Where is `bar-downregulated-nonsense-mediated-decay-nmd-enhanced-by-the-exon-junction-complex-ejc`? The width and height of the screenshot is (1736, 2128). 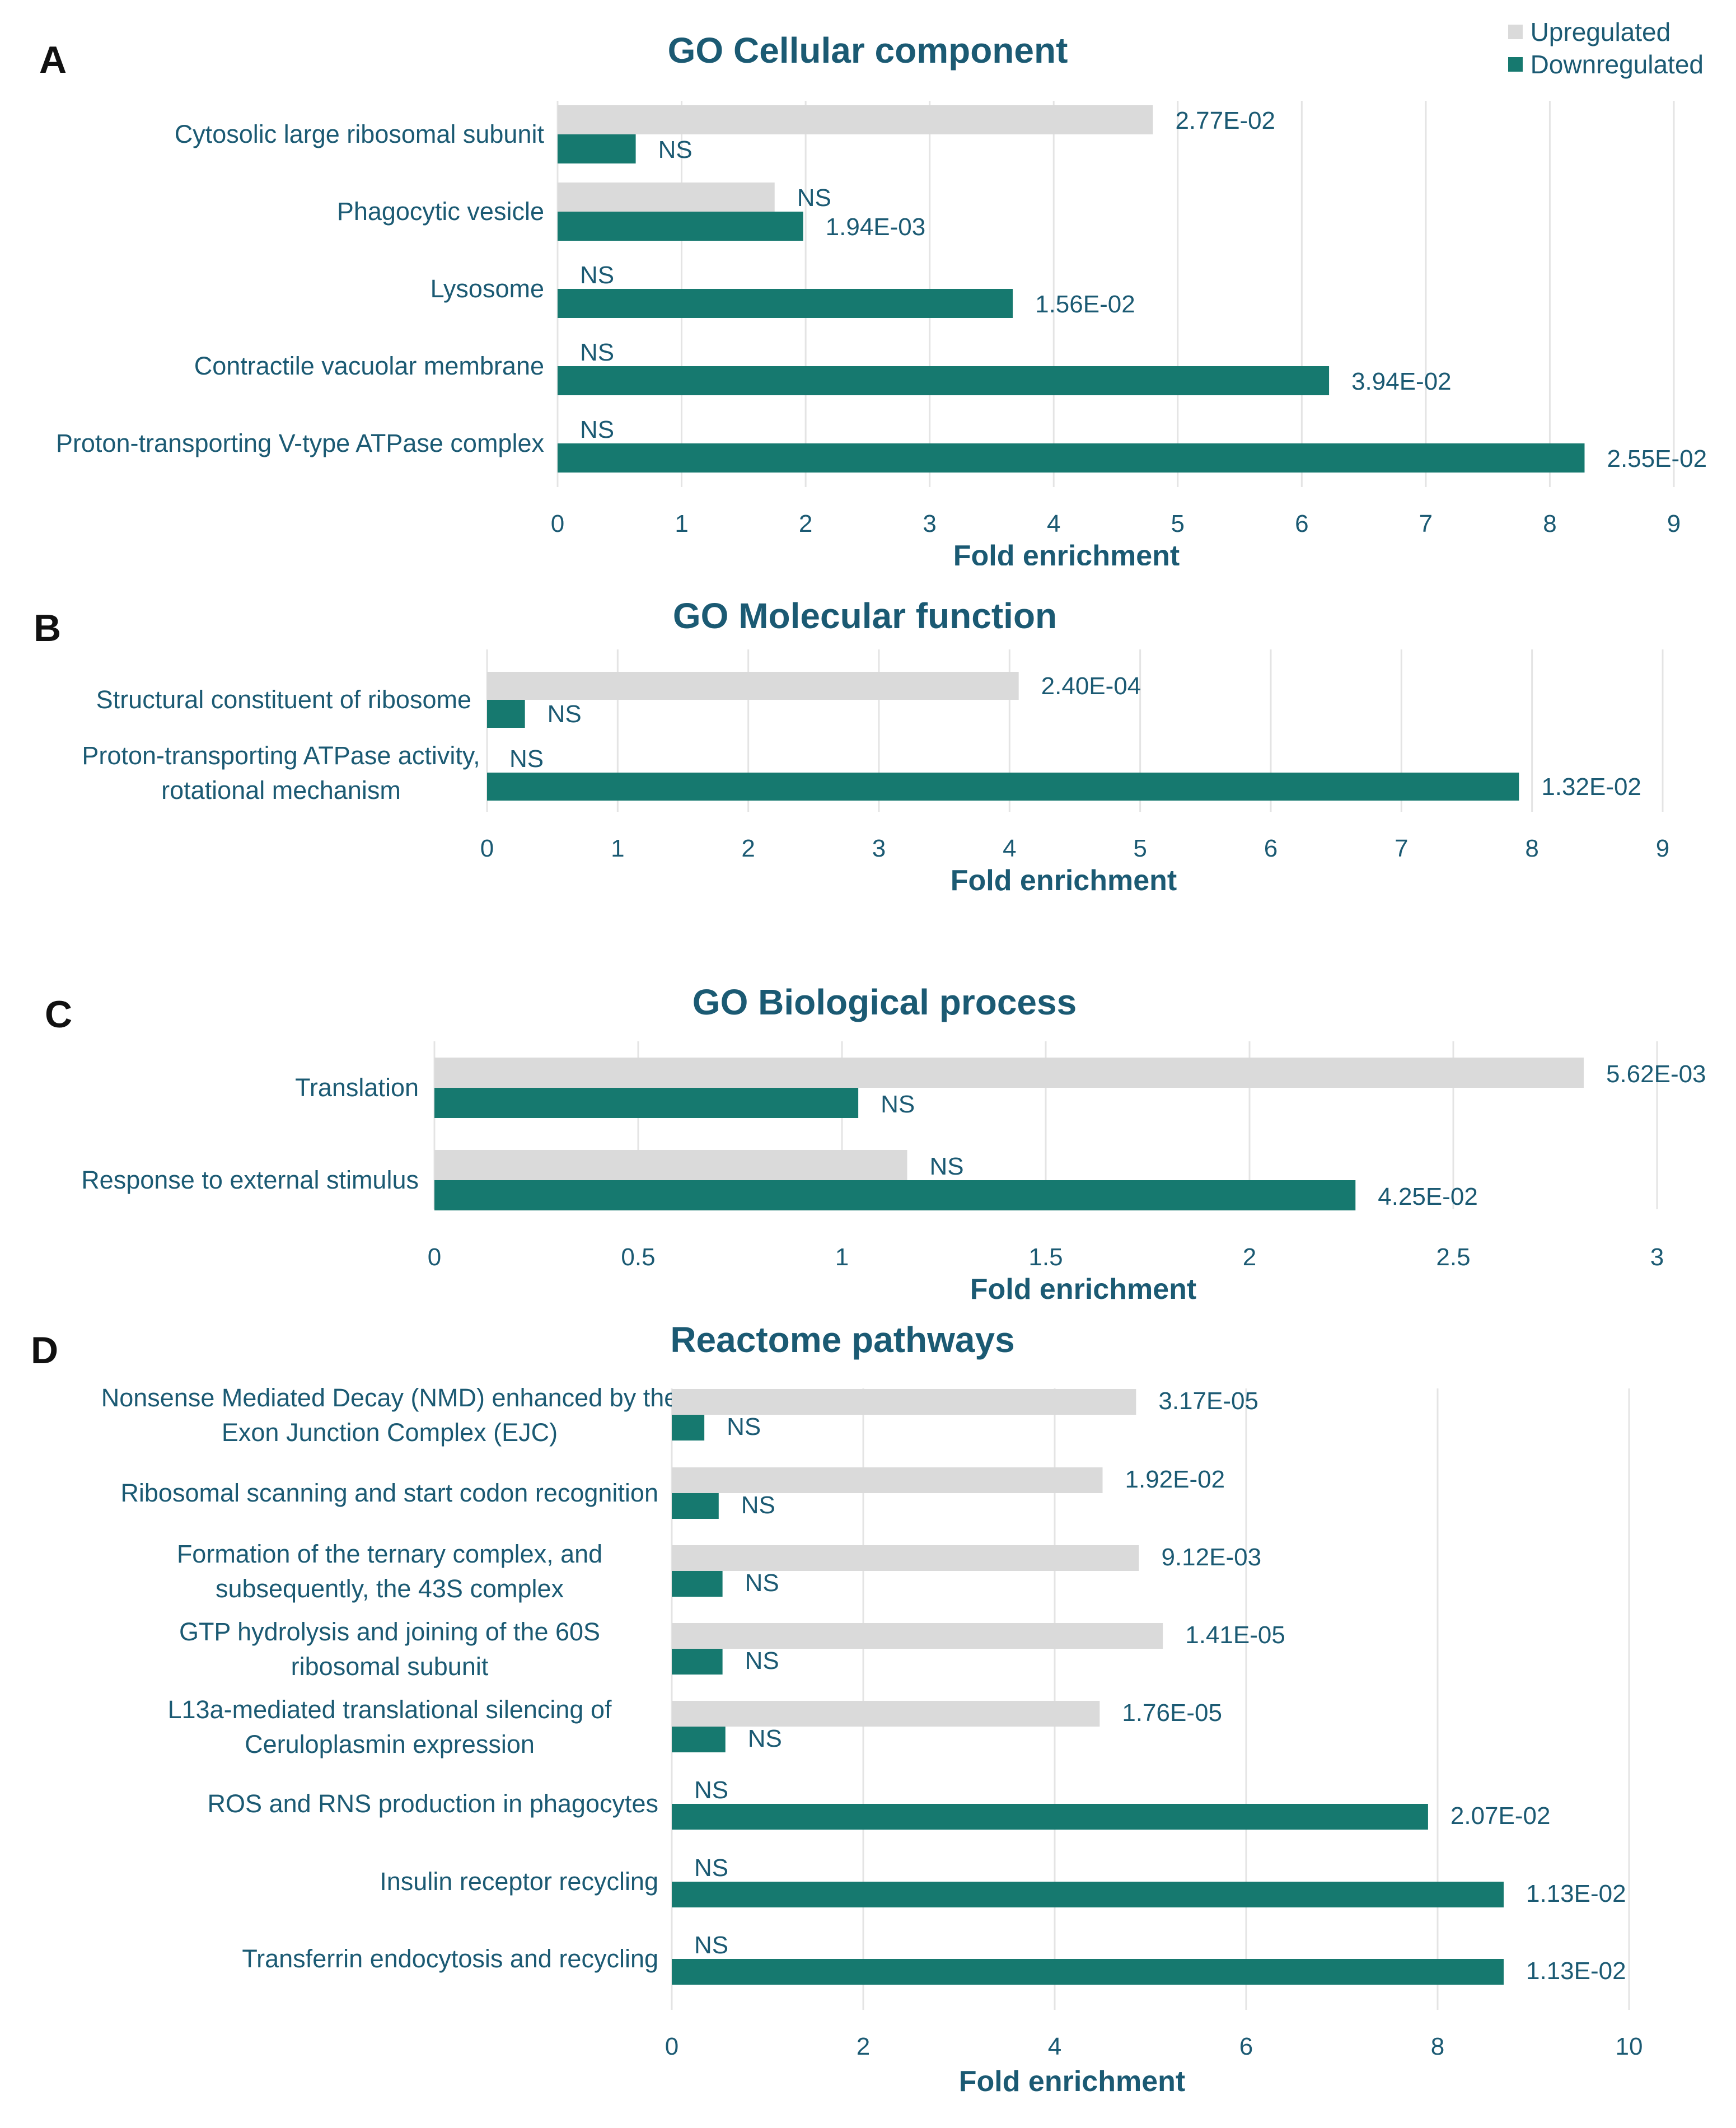 bar-downregulated-nonsense-mediated-decay-nmd-enhanced-by-the-exon-junction-complex-ejc is located at coordinates (688, 1428).